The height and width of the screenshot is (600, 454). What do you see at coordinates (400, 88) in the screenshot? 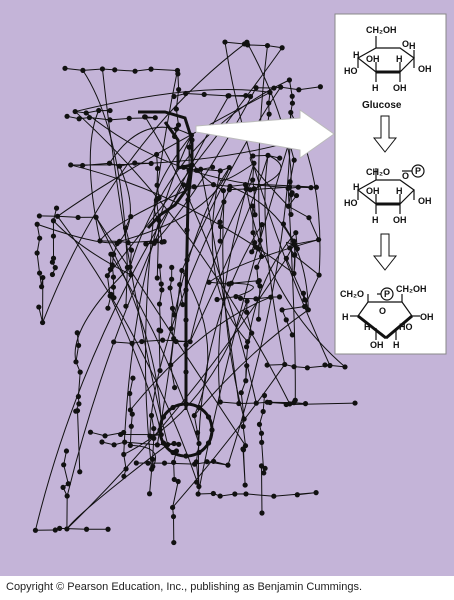
I see `glucose-oh-label-3: OH` at bounding box center [400, 88].